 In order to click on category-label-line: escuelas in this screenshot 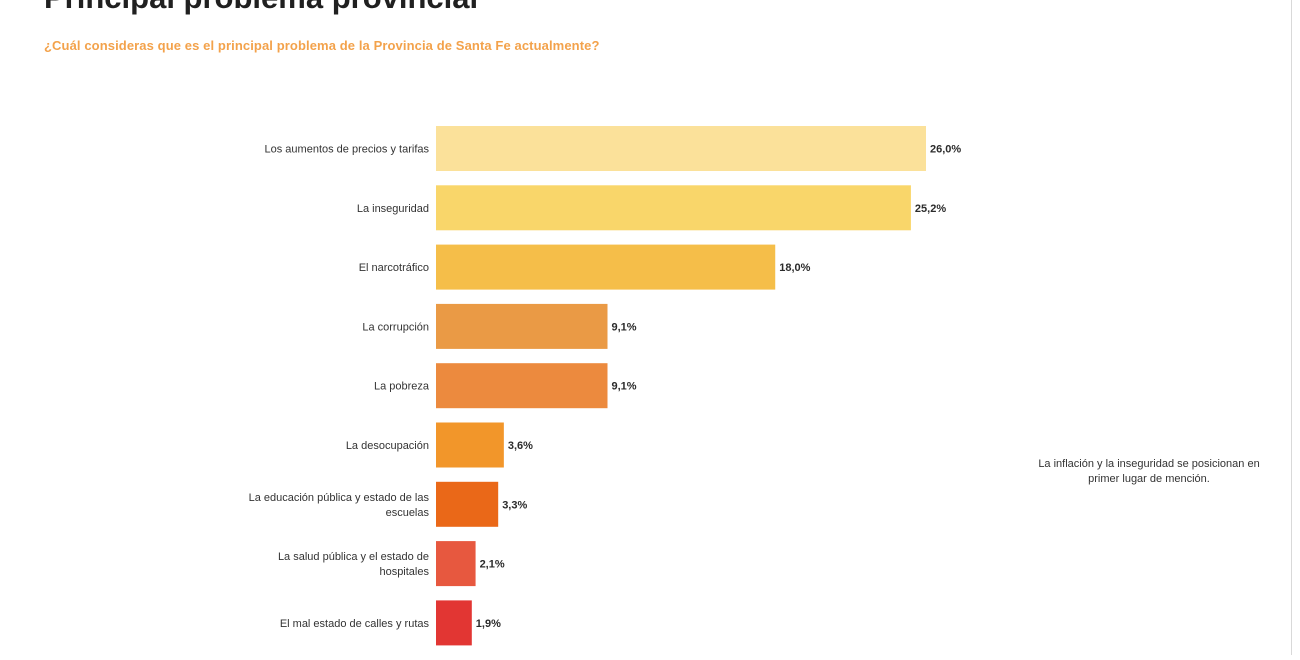, I will do `click(408, 513)`.